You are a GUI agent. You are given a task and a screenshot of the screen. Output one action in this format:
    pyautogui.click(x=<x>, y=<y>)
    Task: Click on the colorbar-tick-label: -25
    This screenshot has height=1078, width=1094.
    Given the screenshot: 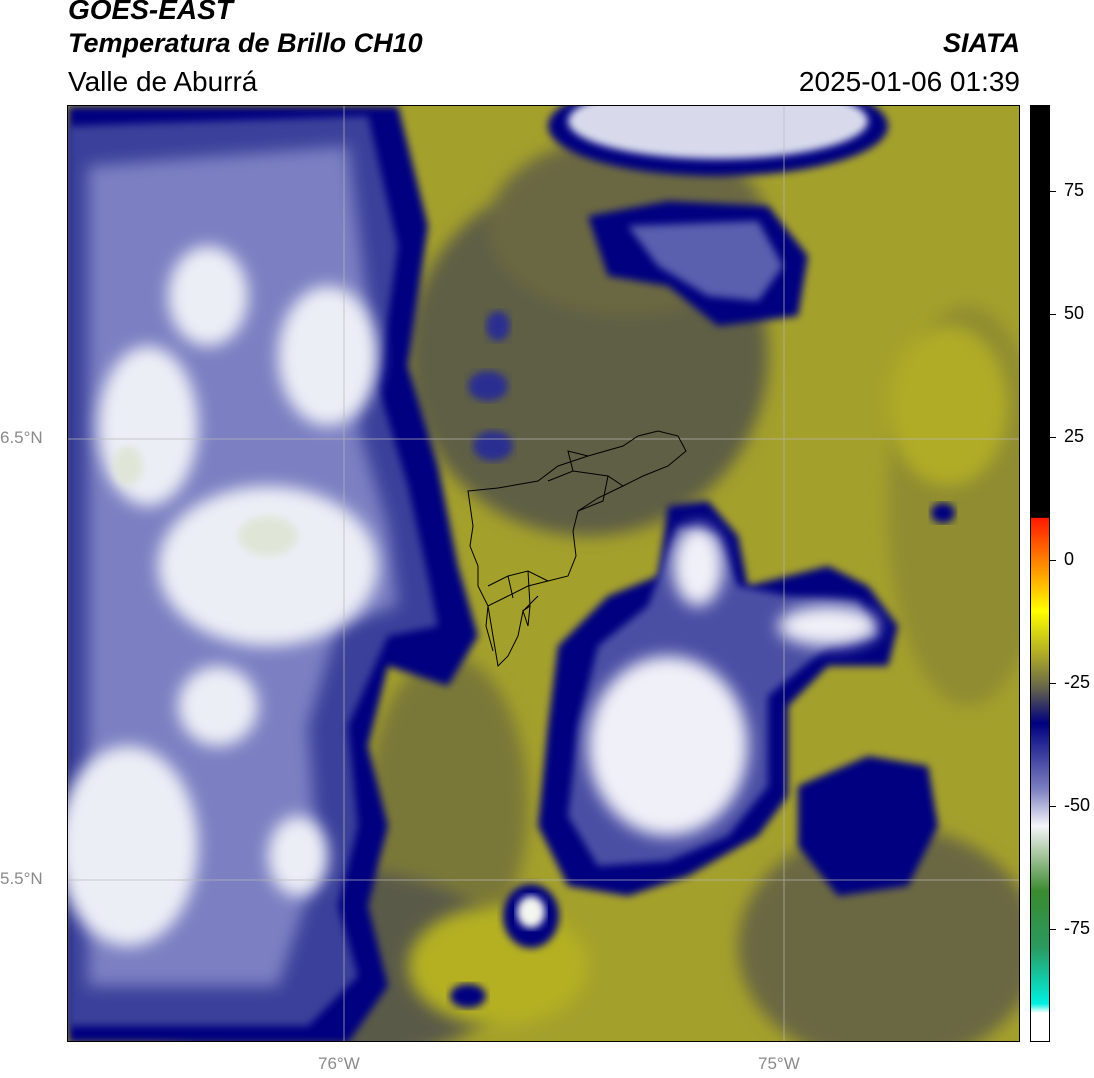 What is the action you would take?
    pyautogui.click(x=1077, y=682)
    